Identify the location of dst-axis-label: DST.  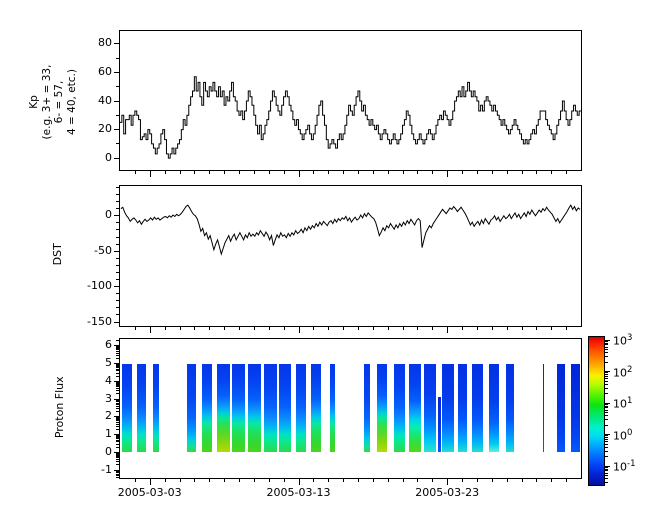
(57, 254).